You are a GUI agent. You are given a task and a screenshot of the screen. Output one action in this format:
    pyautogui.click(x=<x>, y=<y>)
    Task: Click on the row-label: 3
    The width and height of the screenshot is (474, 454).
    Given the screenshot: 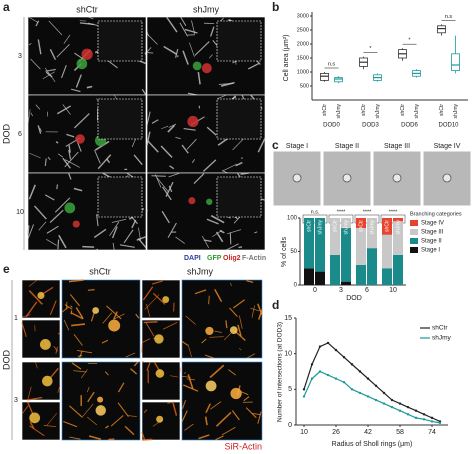 What is the action you would take?
    pyautogui.click(x=16, y=400)
    